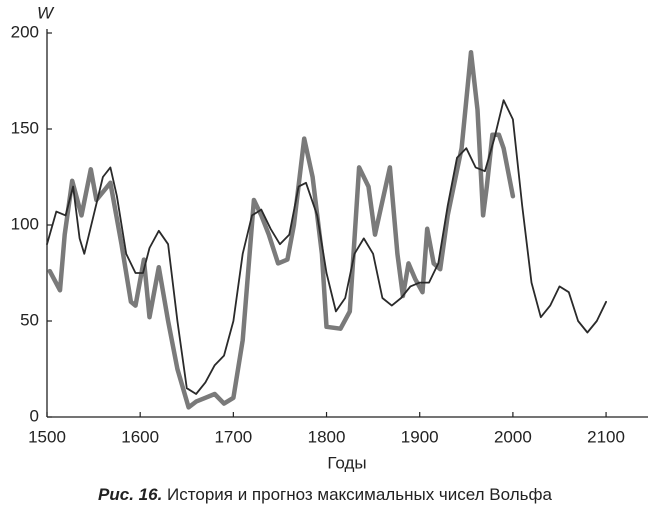 The height and width of the screenshot is (516, 657). What do you see at coordinates (327, 436) in the screenshot?
I see `x-tick-label: 1800` at bounding box center [327, 436].